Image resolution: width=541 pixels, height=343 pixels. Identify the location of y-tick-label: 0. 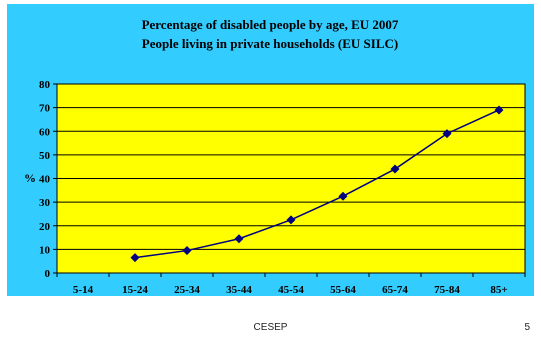
(48, 274).